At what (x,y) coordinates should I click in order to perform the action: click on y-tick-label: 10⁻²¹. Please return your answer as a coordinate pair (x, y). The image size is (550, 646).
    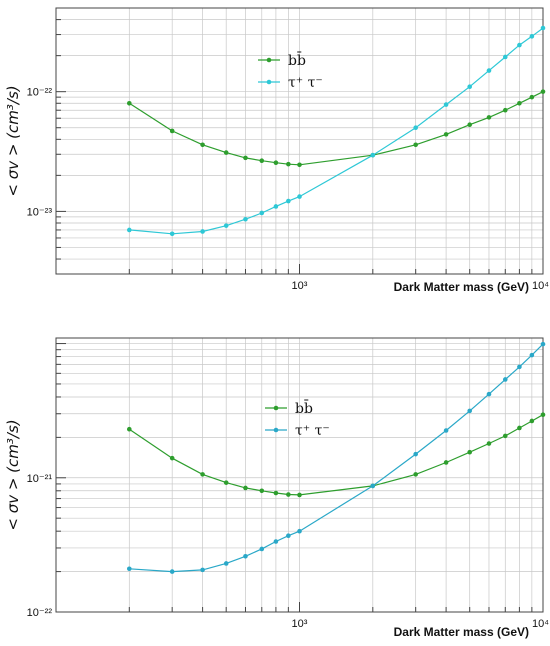
    Looking at the image, I should click on (40, 479).